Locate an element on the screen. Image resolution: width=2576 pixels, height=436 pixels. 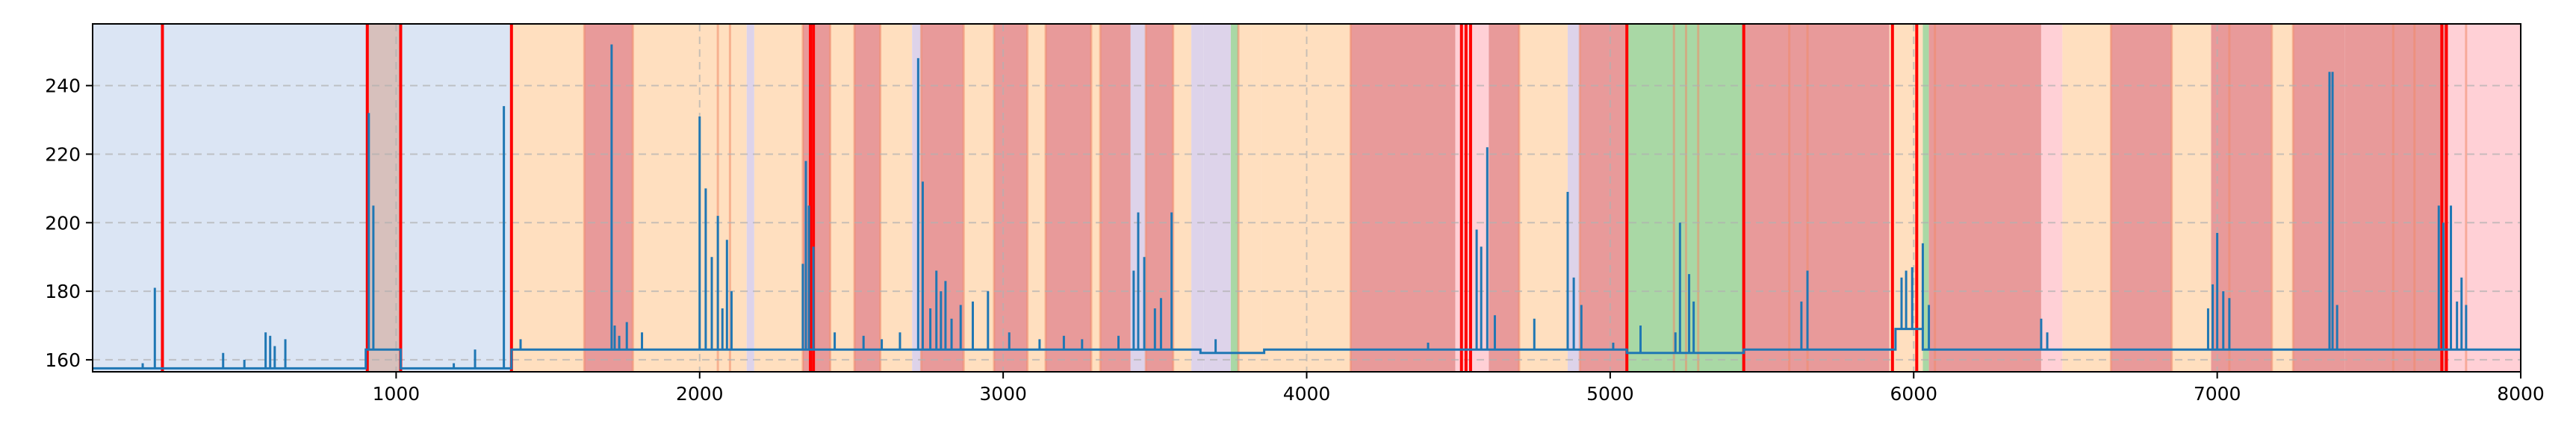
x-tick-label-5: 6000 is located at coordinates (1914, 394).